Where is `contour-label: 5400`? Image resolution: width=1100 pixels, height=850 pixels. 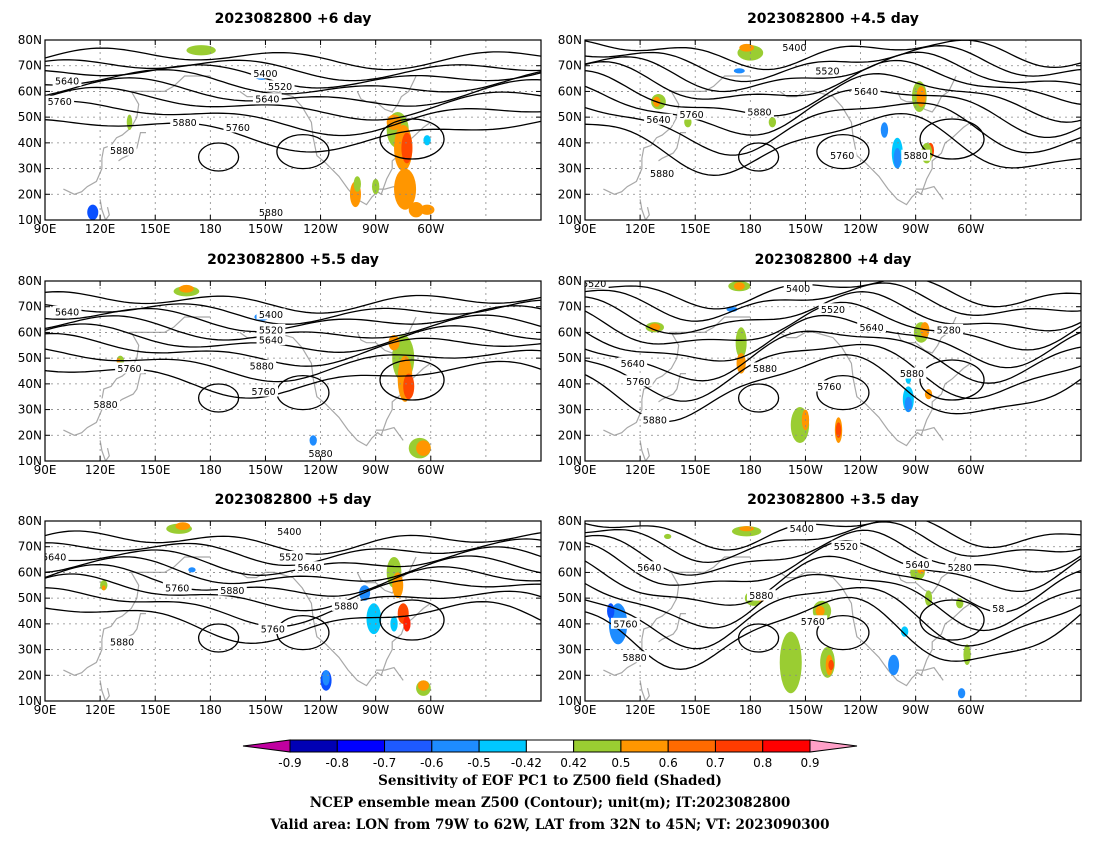 contour-label: 5400 is located at coordinates (271, 315).